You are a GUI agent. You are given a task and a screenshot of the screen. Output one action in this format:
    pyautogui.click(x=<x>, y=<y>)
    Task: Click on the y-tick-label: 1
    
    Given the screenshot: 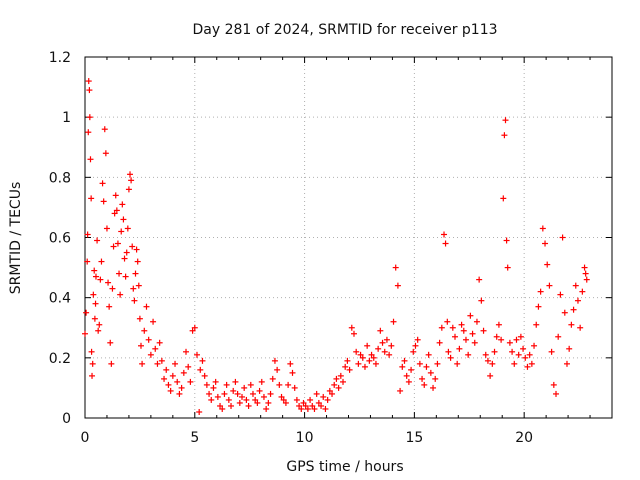 What is the action you would take?
    pyautogui.click(x=66, y=118)
    